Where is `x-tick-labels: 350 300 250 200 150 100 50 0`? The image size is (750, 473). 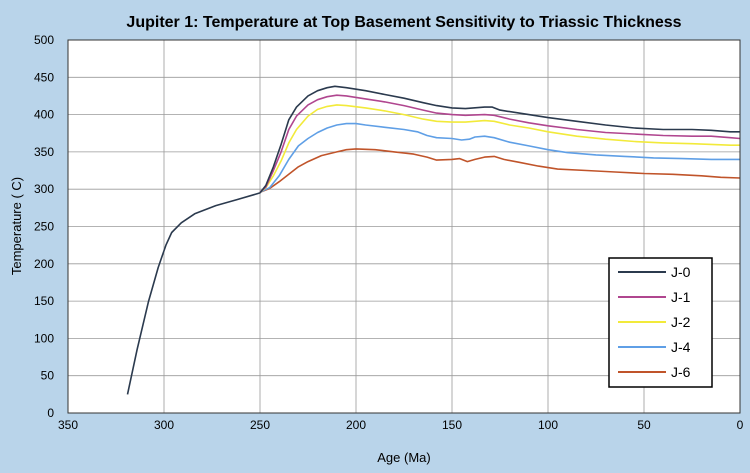 x-tick-labels: 350 300 250 200 150 100 50 0 is located at coordinates (401, 425).